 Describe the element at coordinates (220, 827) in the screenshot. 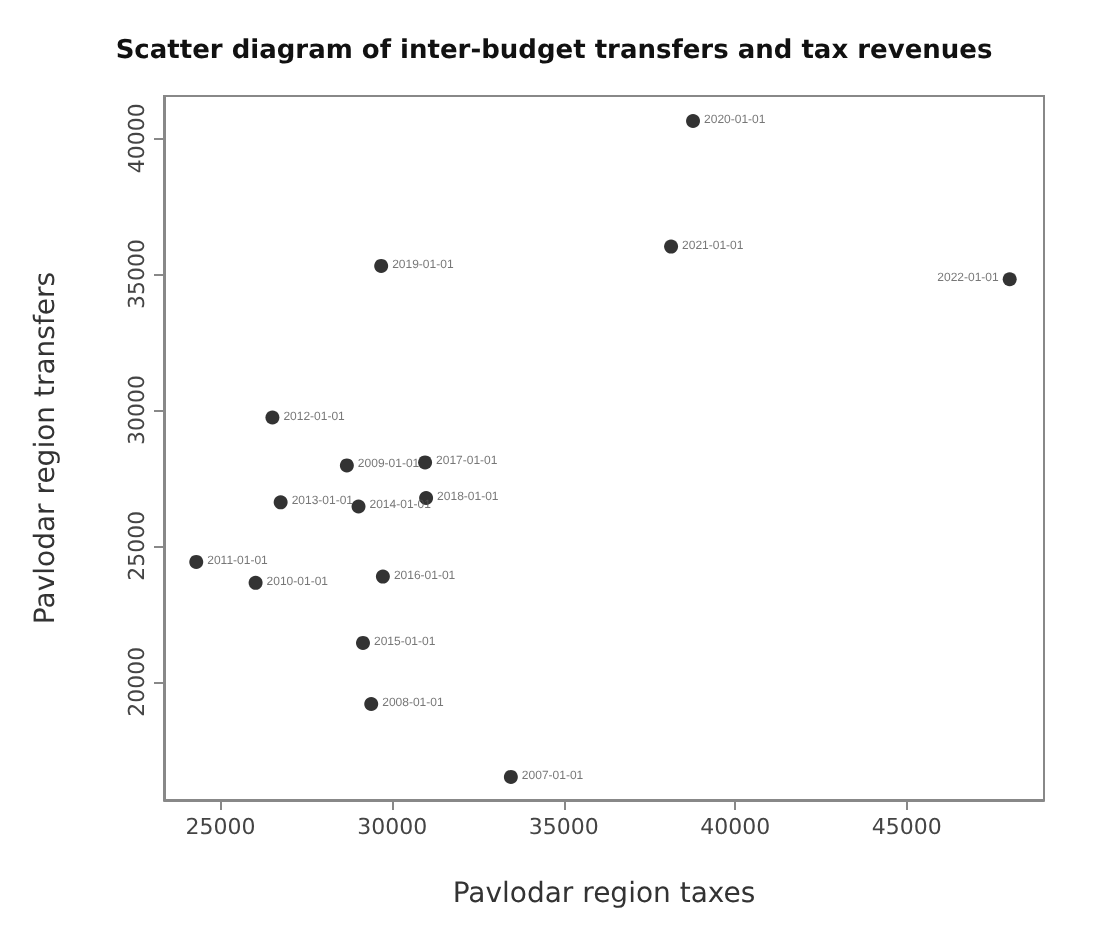

I see `x-tick-label: 25000` at that location.